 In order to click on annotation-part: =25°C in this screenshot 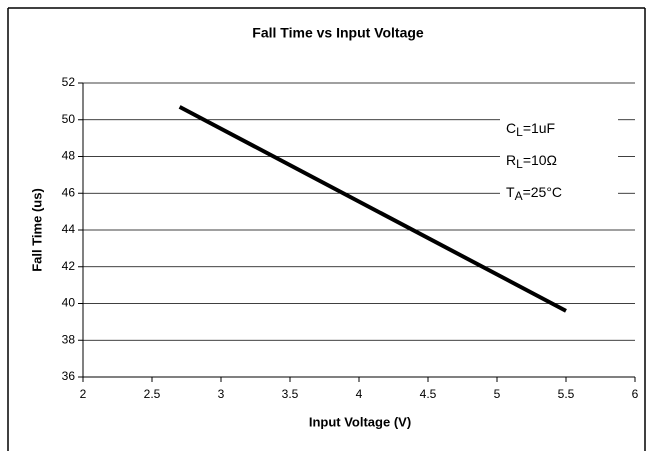, I will do `click(542, 192)`.